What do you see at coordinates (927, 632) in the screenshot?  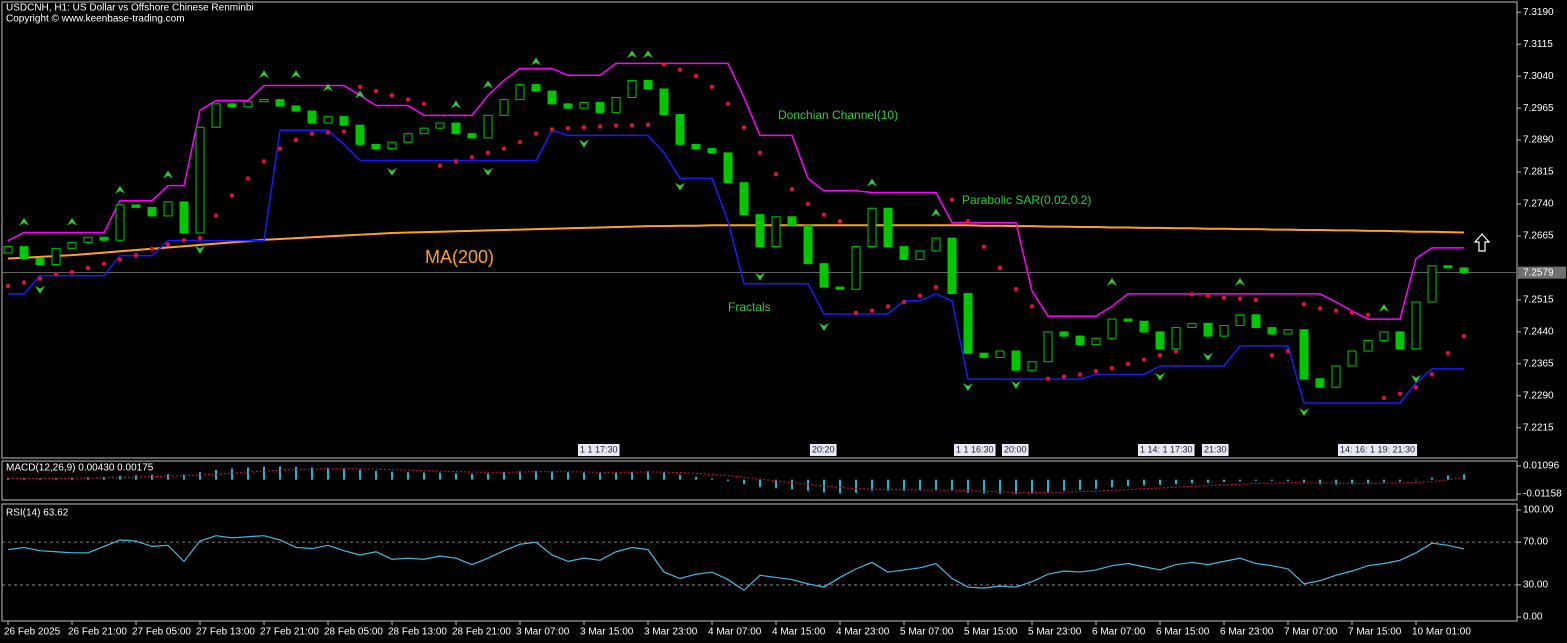 I see `x-tick-label: 5 Mar 07:00` at bounding box center [927, 632].